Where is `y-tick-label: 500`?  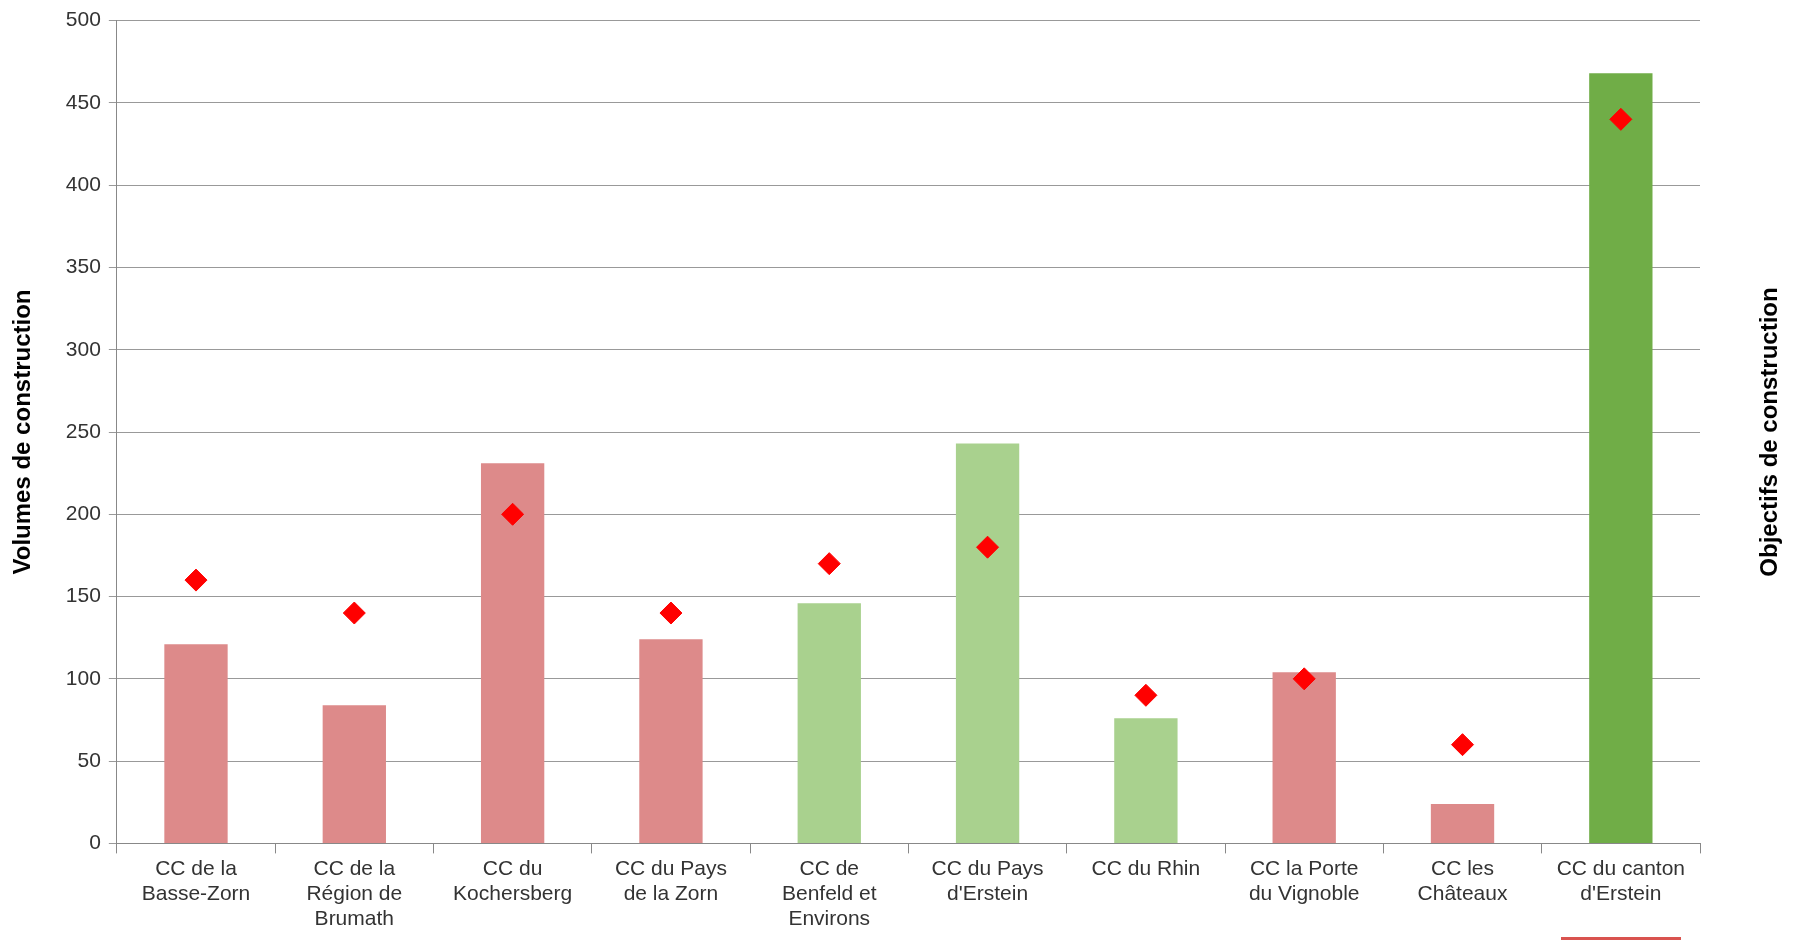 y-tick-label: 500 is located at coordinates (83, 19).